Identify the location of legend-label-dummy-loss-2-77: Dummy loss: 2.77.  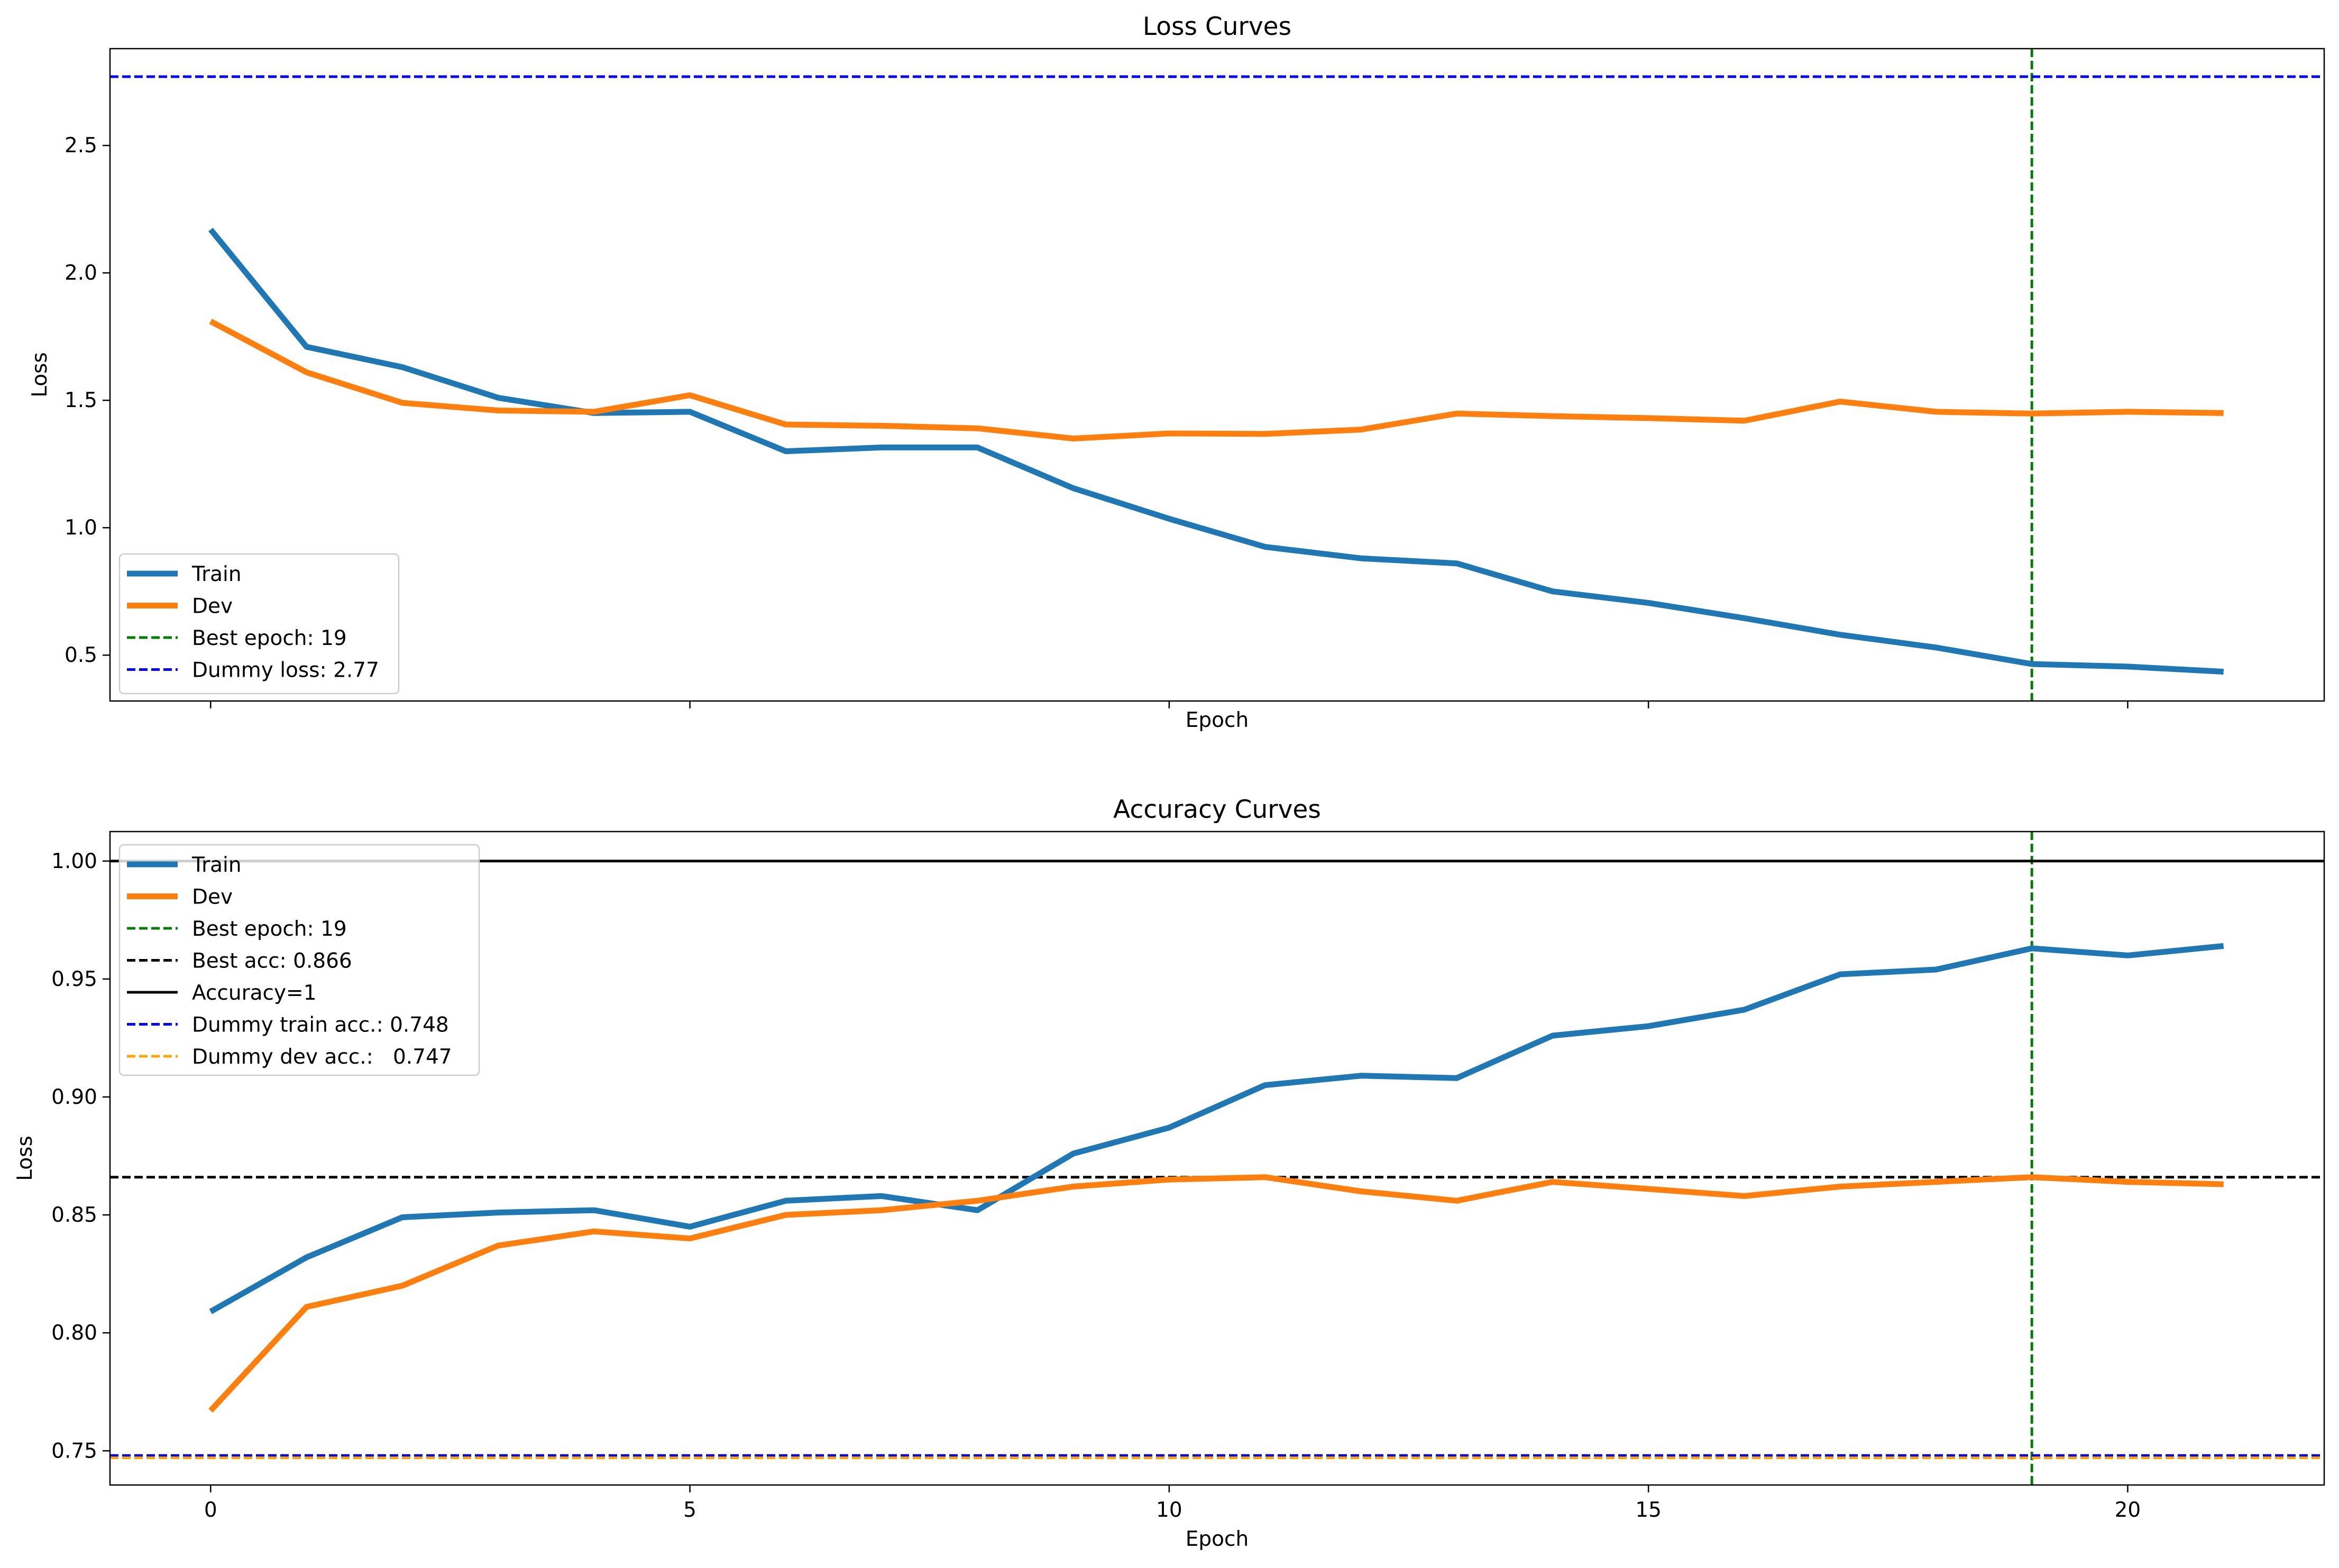
(285, 670).